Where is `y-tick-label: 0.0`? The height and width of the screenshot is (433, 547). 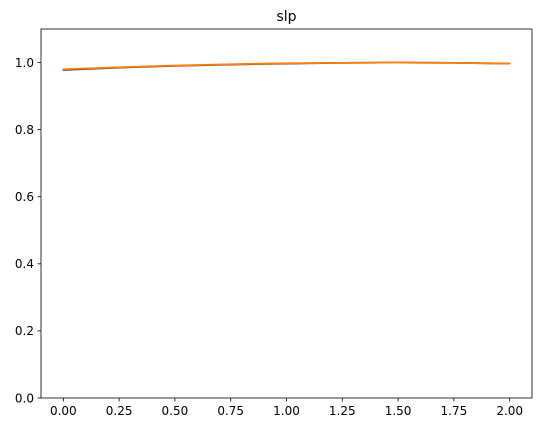
y-tick-label: 0.0 is located at coordinates (24, 398).